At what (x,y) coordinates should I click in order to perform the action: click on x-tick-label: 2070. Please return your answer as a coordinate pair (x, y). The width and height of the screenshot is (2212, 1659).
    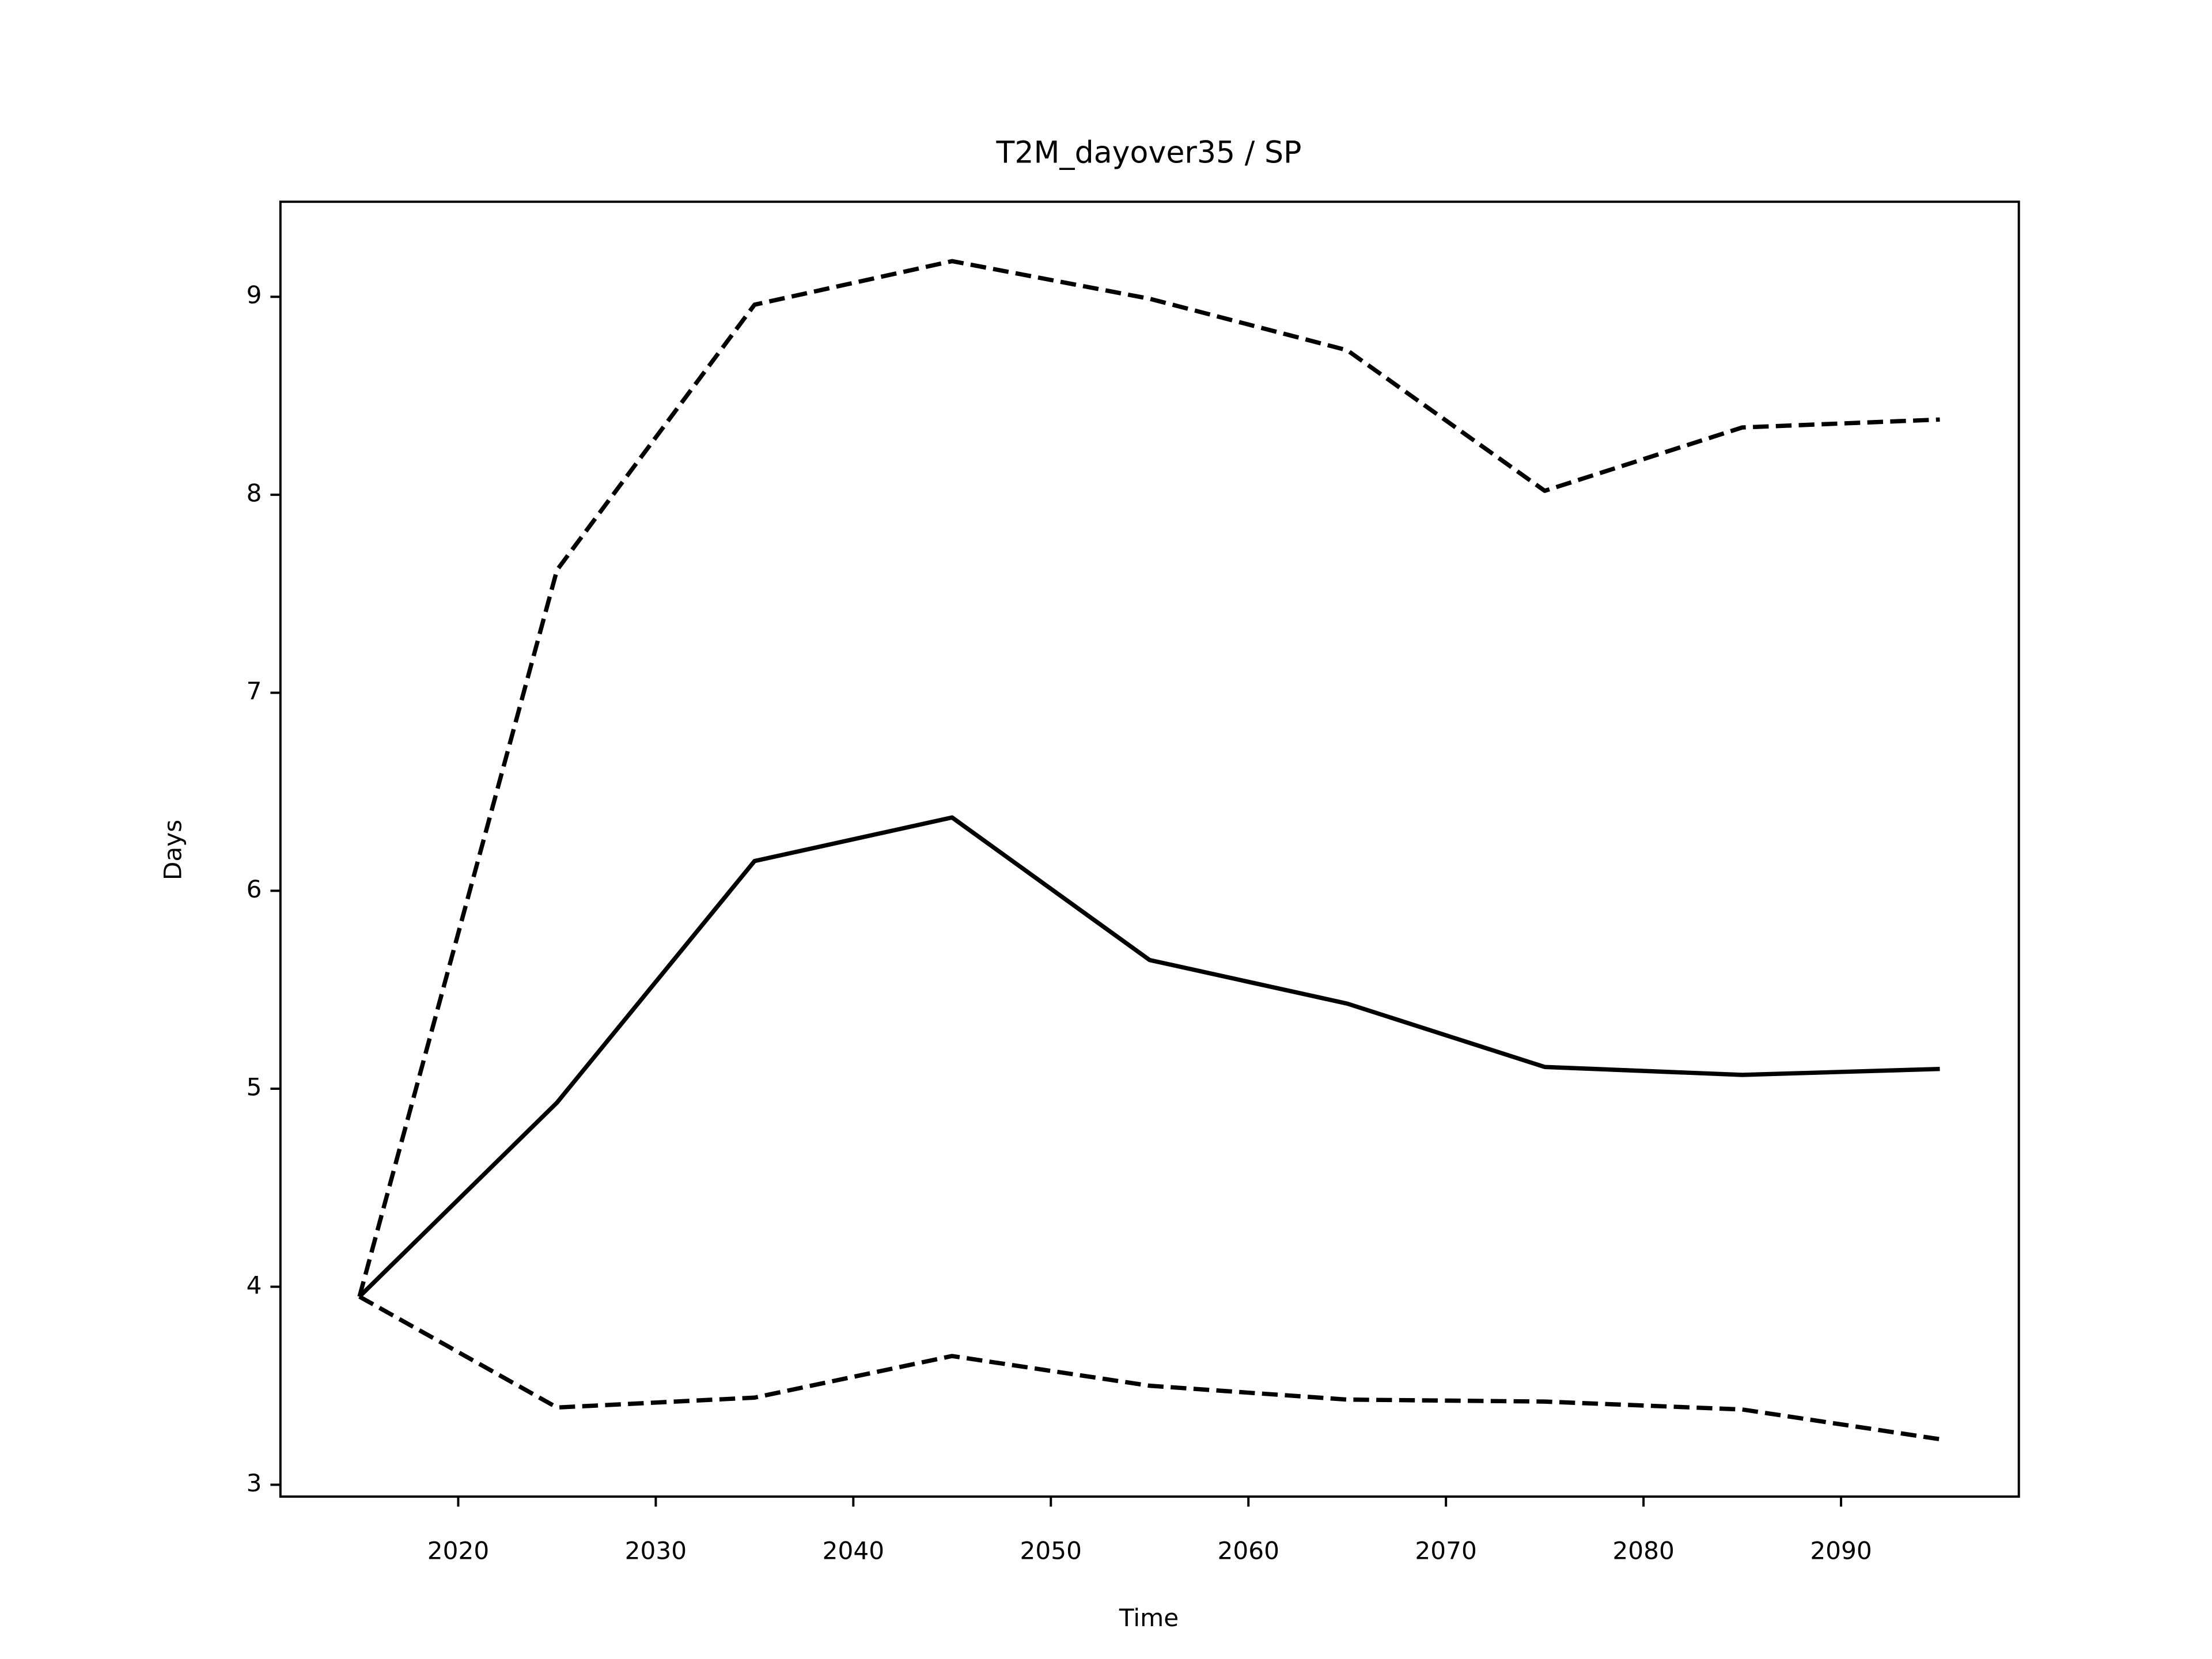
    Looking at the image, I should click on (1445, 1550).